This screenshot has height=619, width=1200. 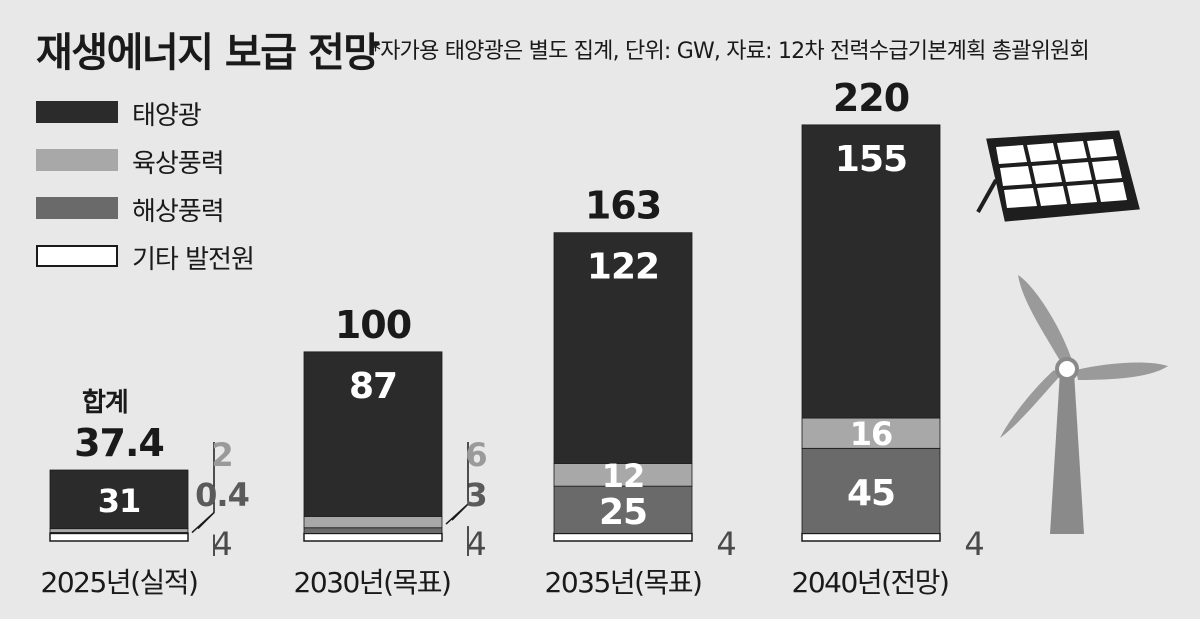 What do you see at coordinates (193, 260) in the screenshot?
I see `legend-label-other: 기타 발전원` at bounding box center [193, 260].